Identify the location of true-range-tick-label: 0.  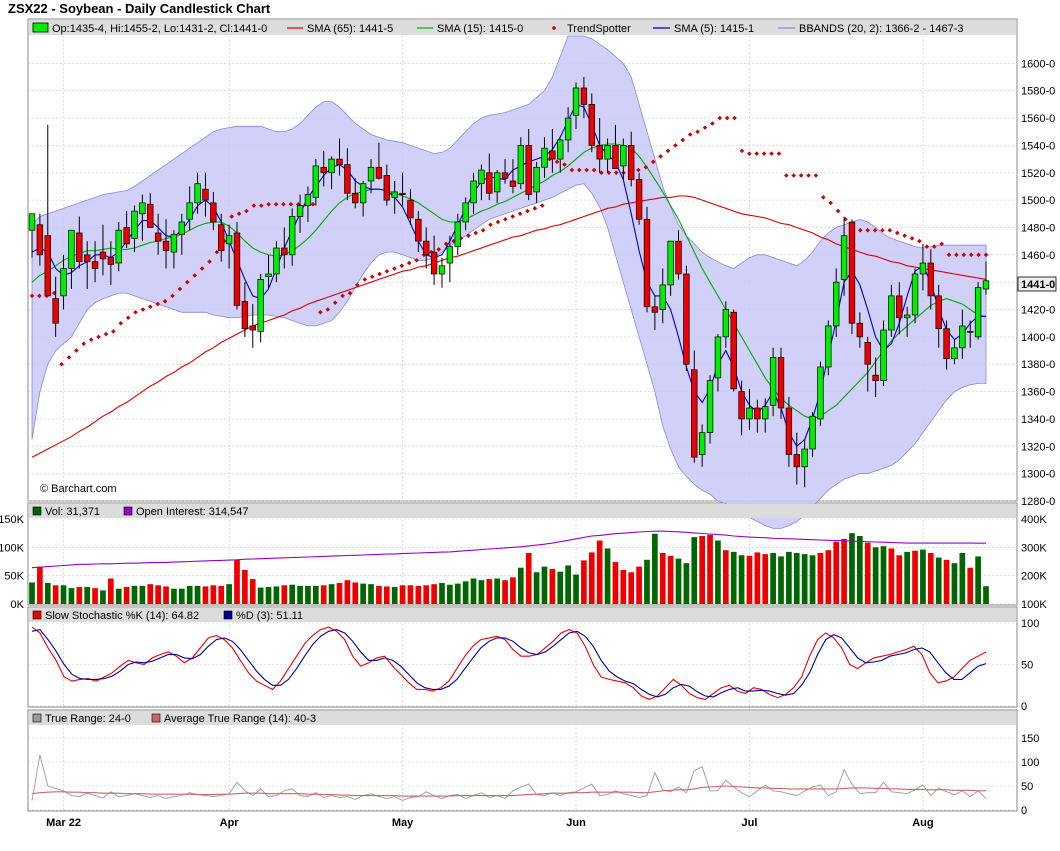
(1024, 811).